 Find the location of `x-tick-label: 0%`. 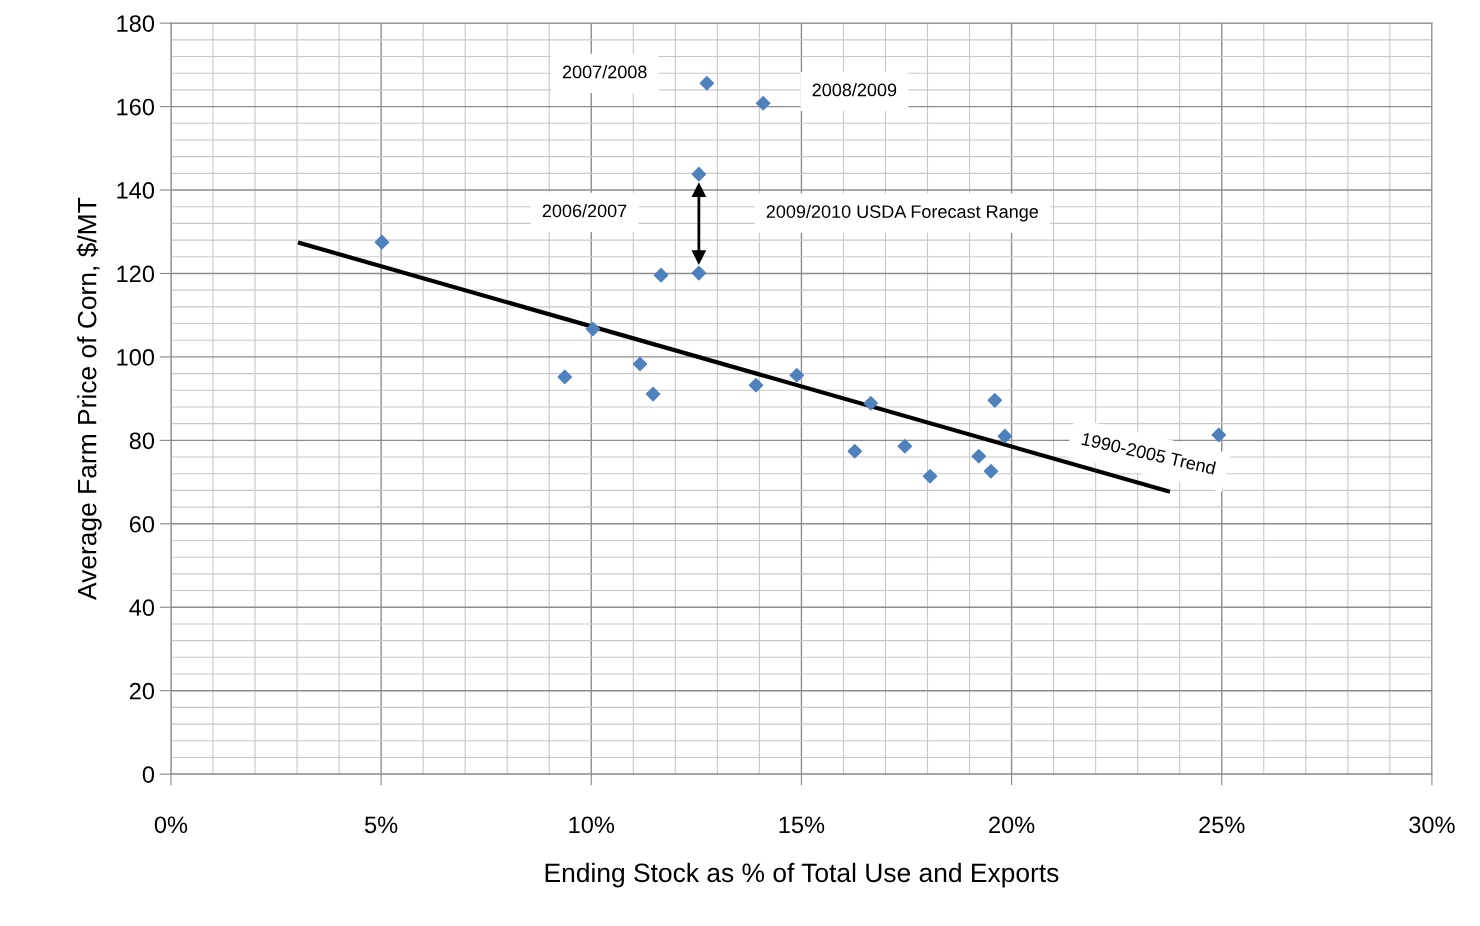

x-tick-label: 0% is located at coordinates (171, 825).